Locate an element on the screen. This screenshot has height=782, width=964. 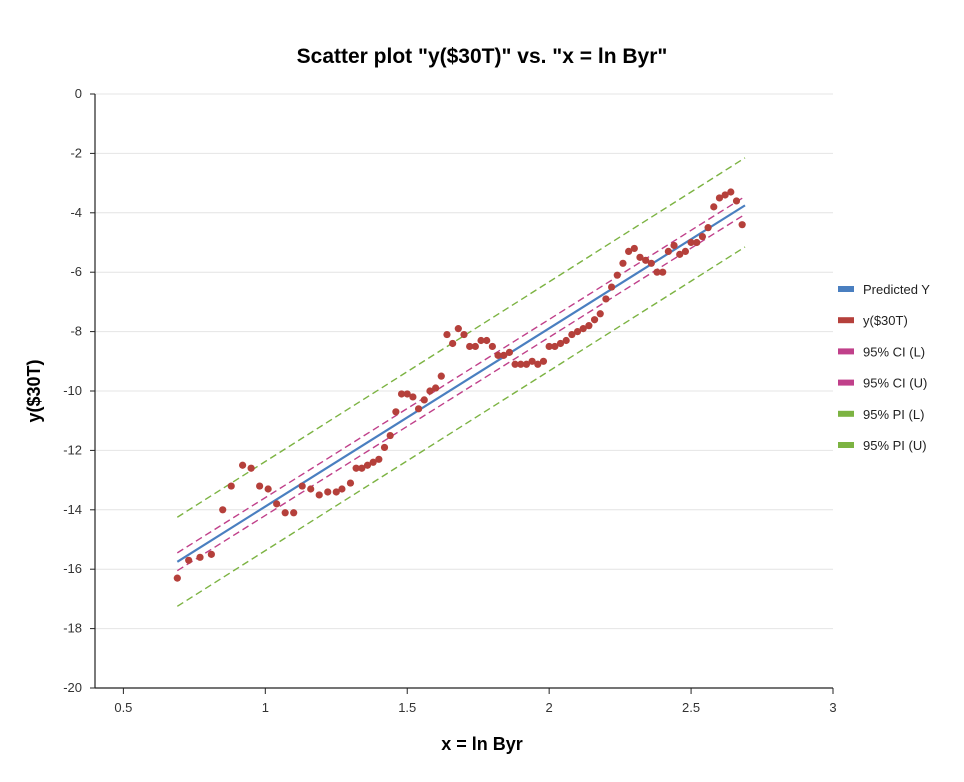
x-tick-label: 0.5 is located at coordinates (123, 707).